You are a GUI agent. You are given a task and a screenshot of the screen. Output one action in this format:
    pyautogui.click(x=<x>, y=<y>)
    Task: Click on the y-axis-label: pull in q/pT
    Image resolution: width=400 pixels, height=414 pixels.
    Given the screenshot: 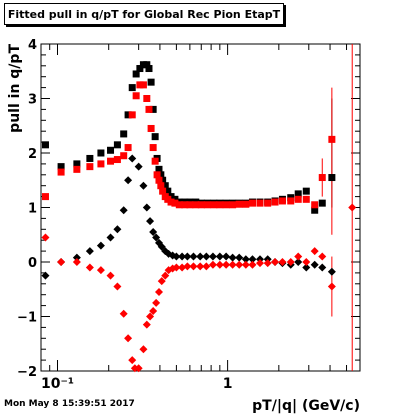 What is the action you would take?
    pyautogui.click(x=15, y=88)
    